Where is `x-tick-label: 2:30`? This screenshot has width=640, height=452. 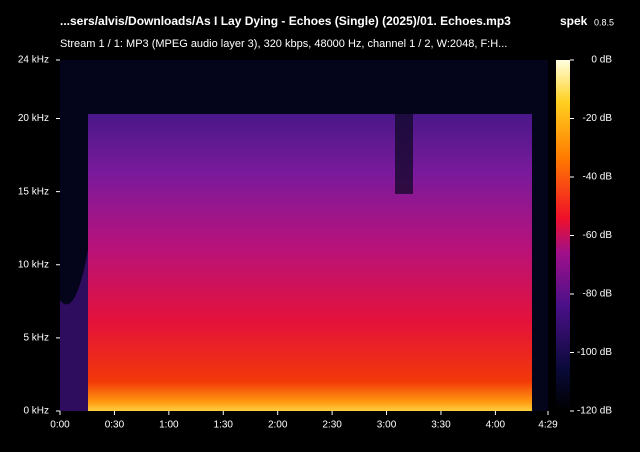
x-tick-label: 2:30 is located at coordinates (332, 425).